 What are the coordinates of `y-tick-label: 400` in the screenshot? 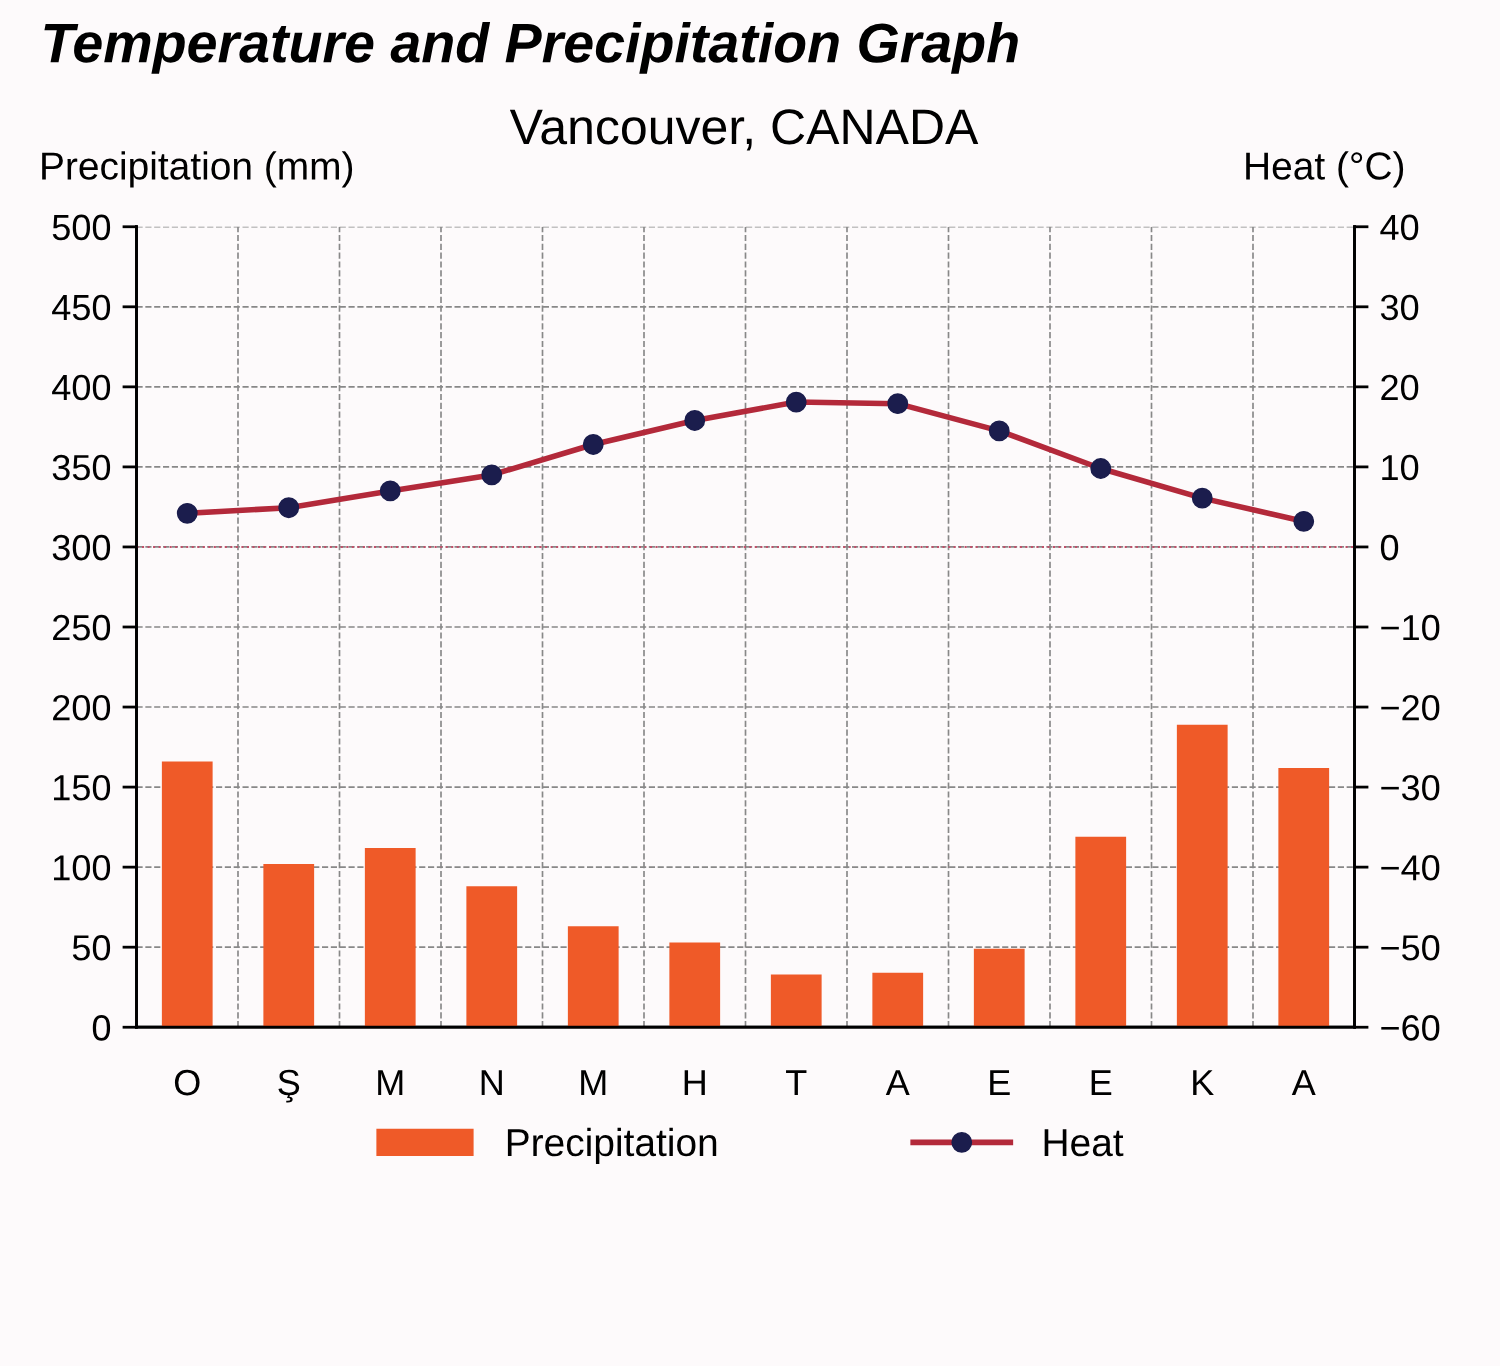 It's located at (81, 387).